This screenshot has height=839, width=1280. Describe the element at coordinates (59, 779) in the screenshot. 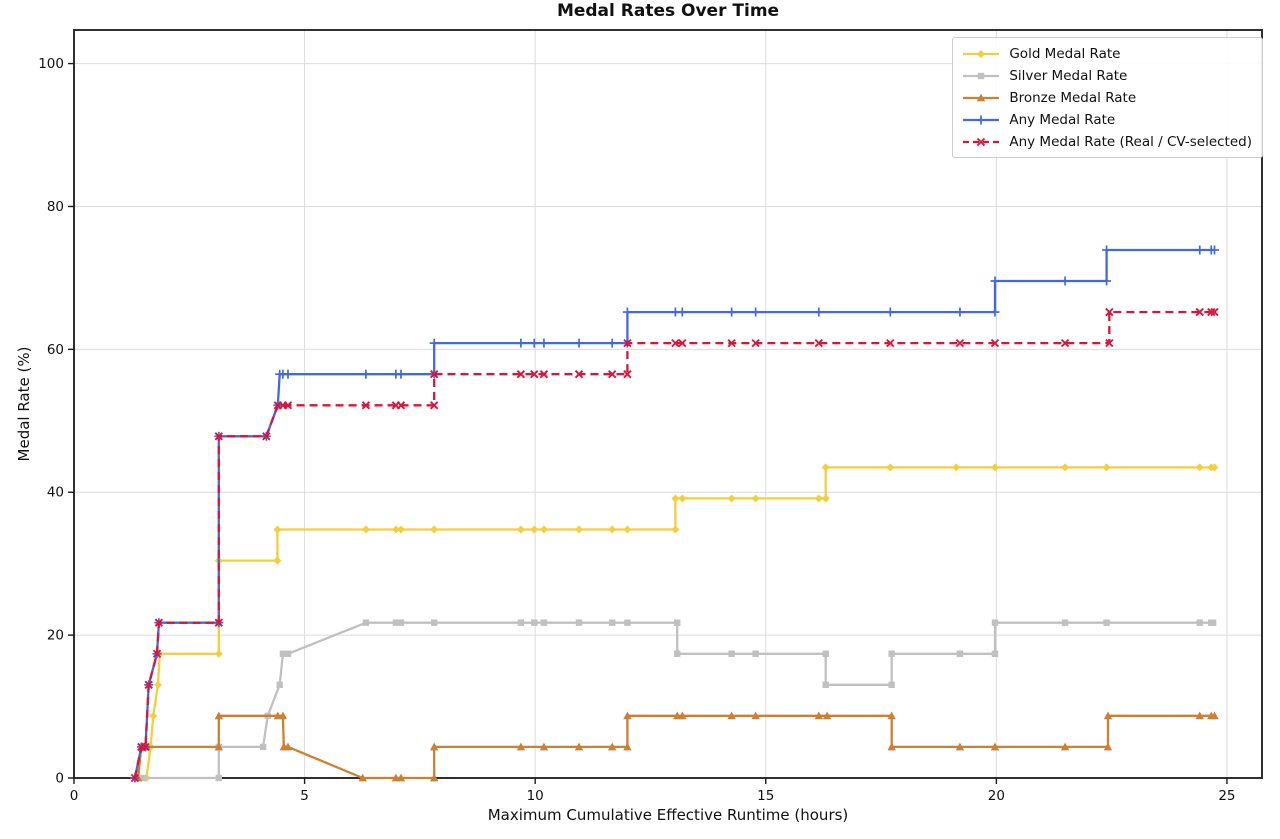

I see `y-tick-label: 0` at that location.